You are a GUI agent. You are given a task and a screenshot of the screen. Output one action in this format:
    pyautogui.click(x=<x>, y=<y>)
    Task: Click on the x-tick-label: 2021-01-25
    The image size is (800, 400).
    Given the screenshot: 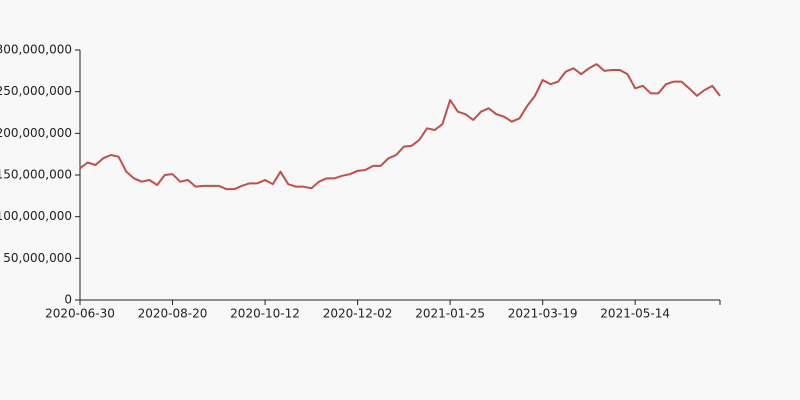 What is the action you would take?
    pyautogui.click(x=450, y=314)
    